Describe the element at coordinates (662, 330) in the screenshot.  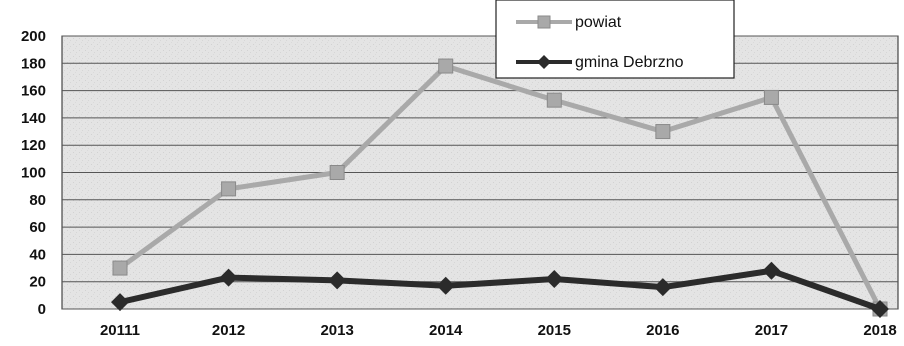
I see `x-tick-label: 2016` at that location.